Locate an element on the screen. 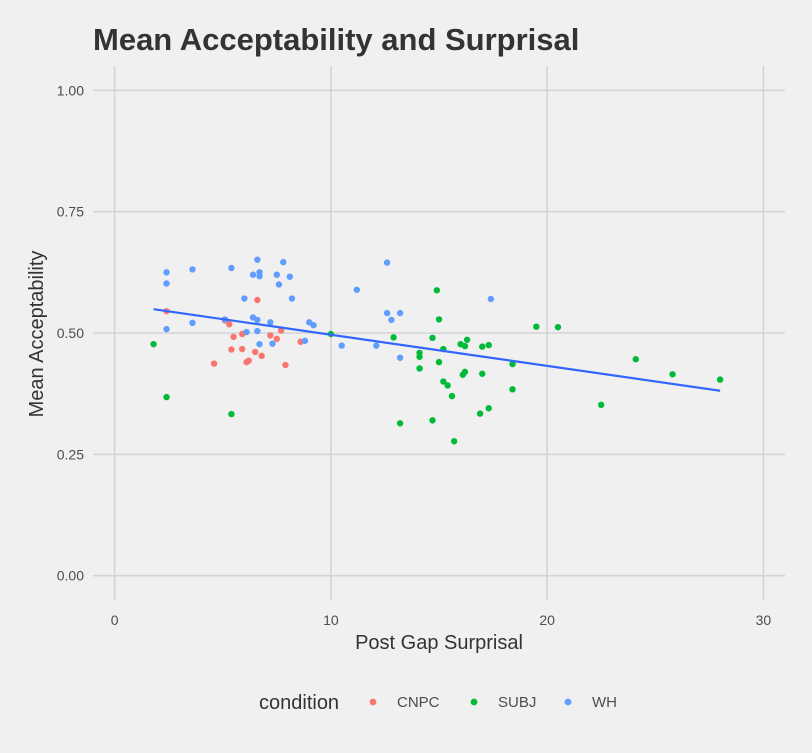 The height and width of the screenshot is (753, 812). x-tick-label: 30 is located at coordinates (764, 620).